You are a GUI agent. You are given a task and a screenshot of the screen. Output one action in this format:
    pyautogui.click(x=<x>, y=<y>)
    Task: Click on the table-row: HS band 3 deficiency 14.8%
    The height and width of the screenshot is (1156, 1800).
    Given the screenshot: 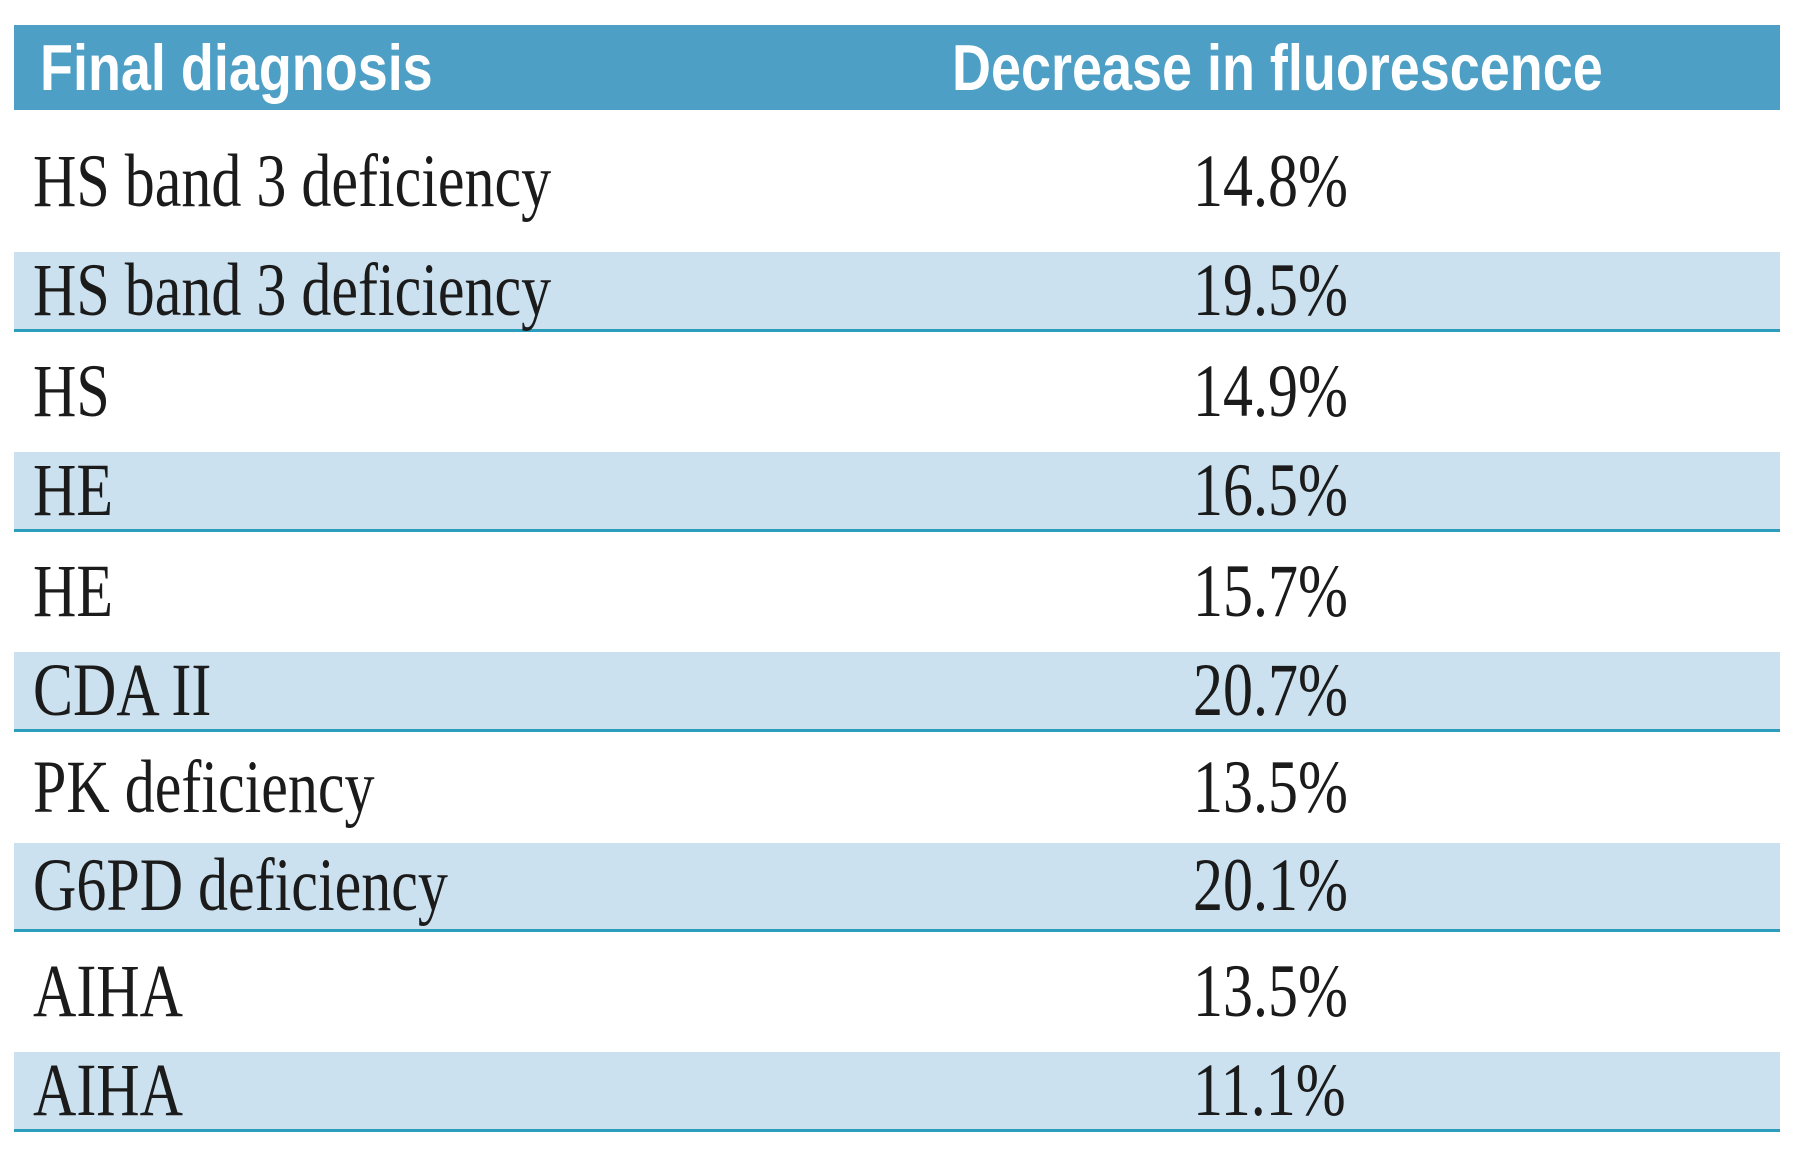 What is the action you would take?
    pyautogui.click(x=897, y=181)
    